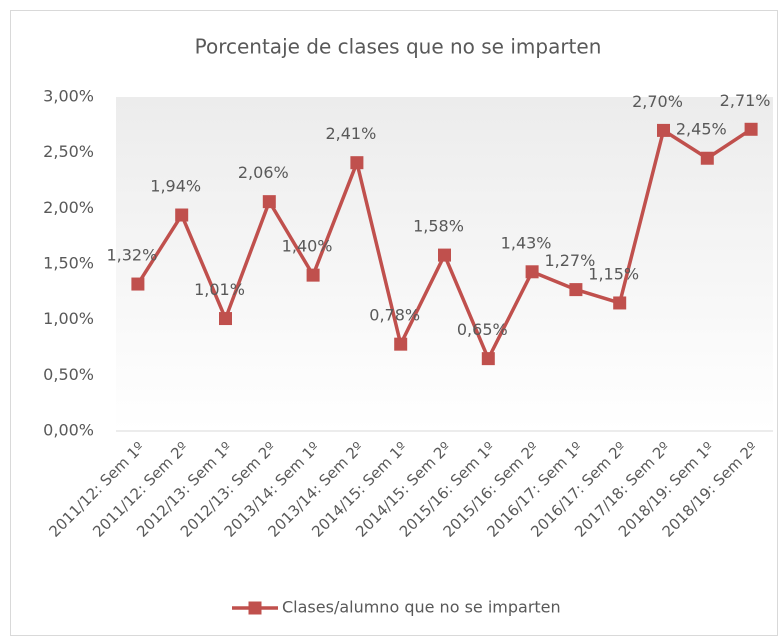 The height and width of the screenshot is (641, 779). Describe the element at coordinates (68, 374) in the screenshot. I see `y-tick-label: 0,50%` at that location.